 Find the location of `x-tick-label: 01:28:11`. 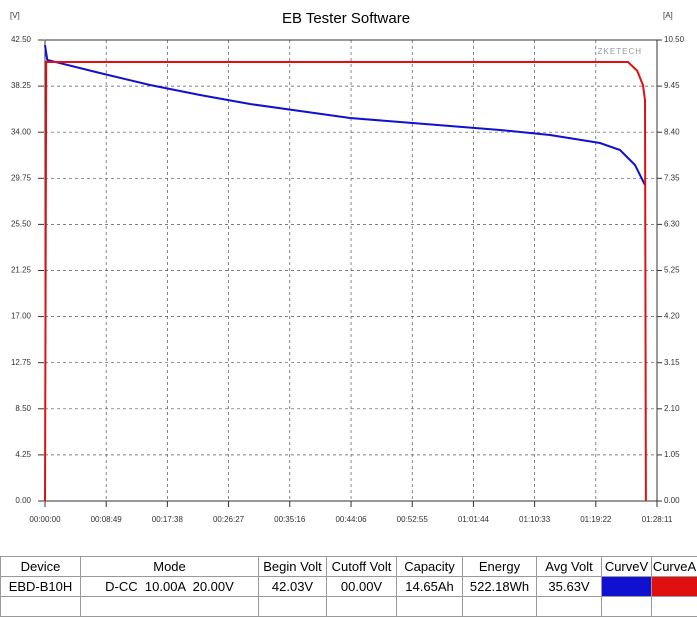

x-tick-label: 01:28:11 is located at coordinates (657, 519).